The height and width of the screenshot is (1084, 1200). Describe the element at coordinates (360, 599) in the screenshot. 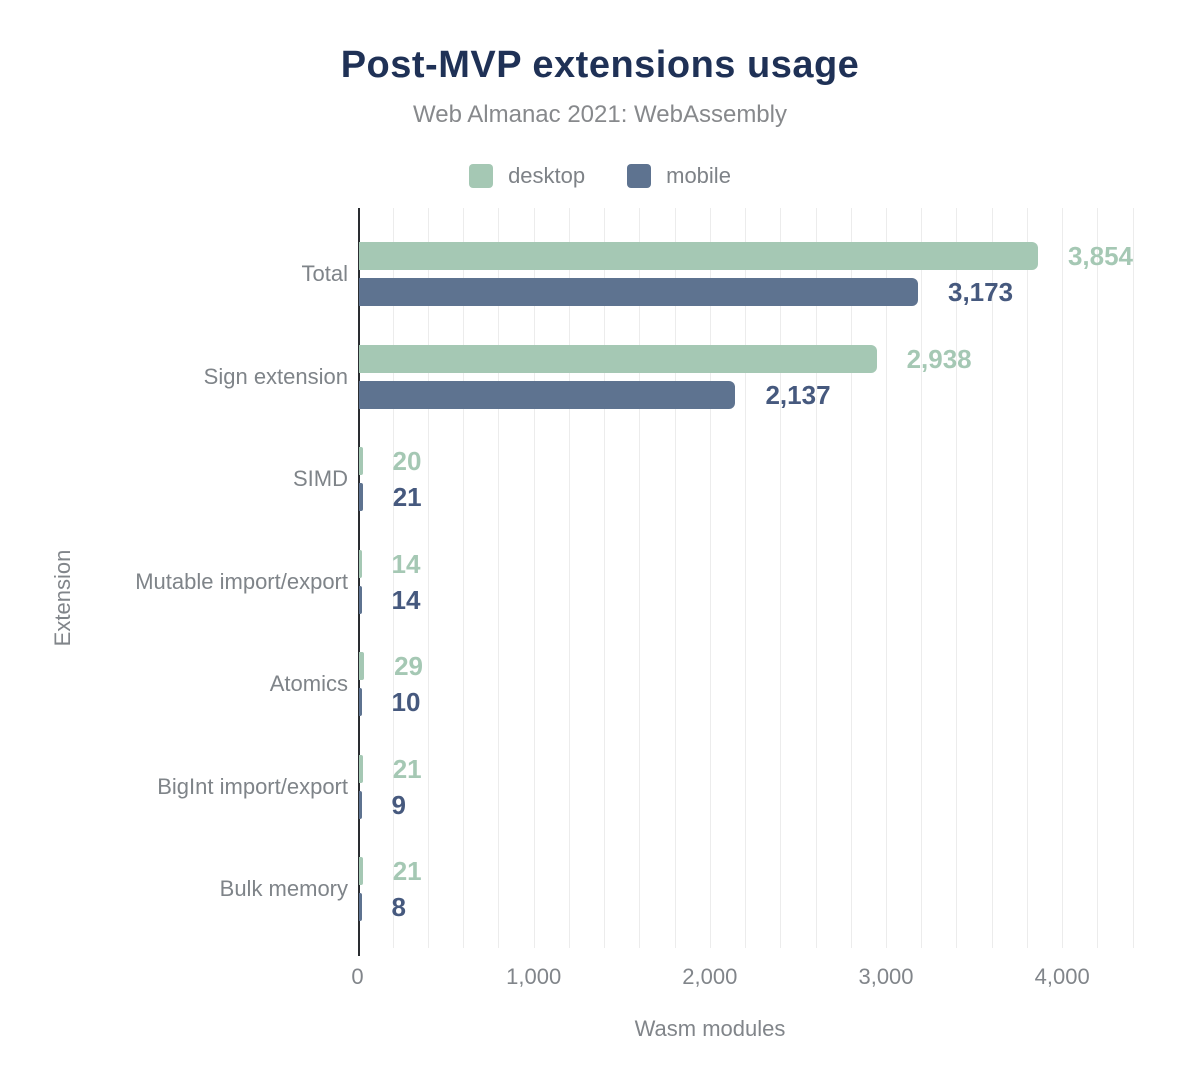

I see `bar-mobile-mutable-import-export` at that location.